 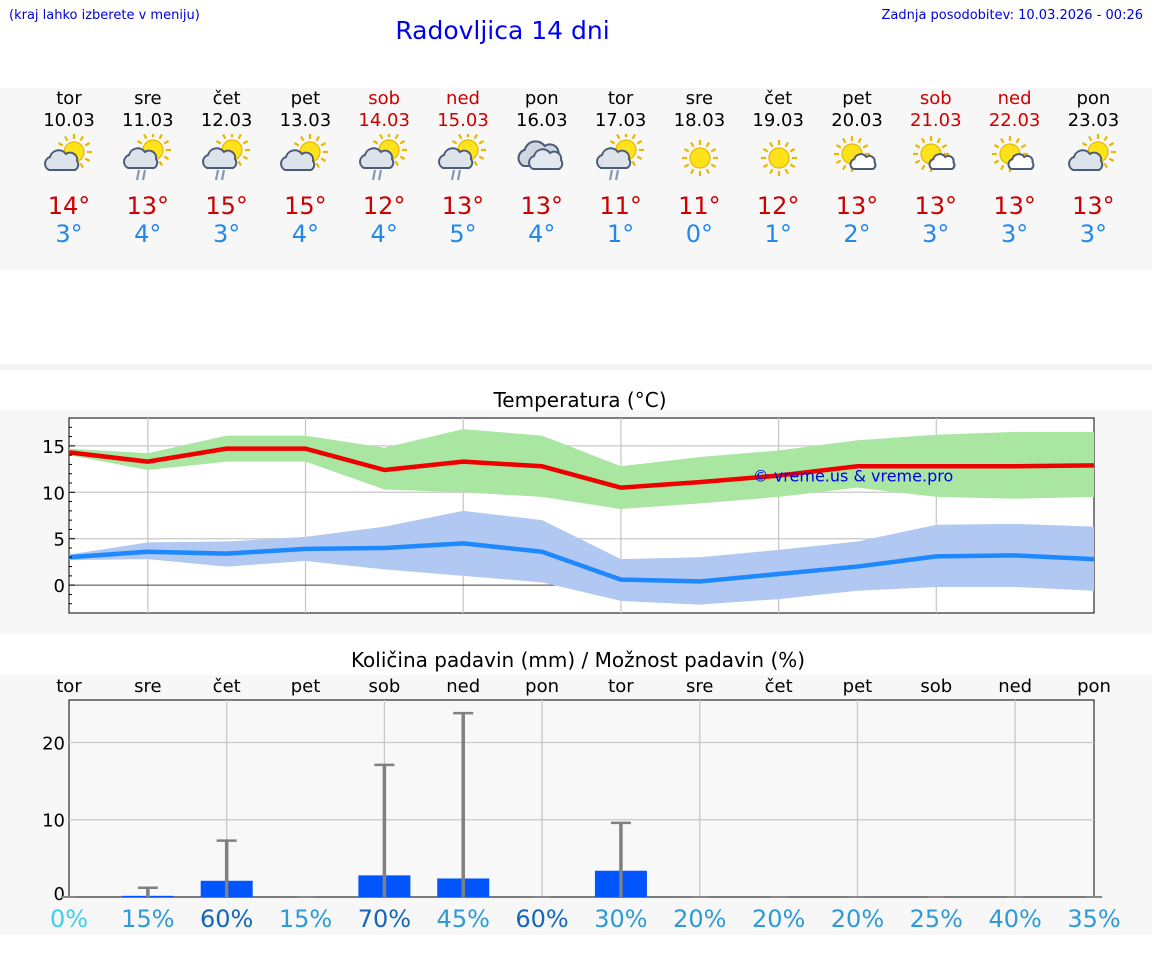 What do you see at coordinates (384, 686) in the screenshot?
I see `category-label: sob` at bounding box center [384, 686].